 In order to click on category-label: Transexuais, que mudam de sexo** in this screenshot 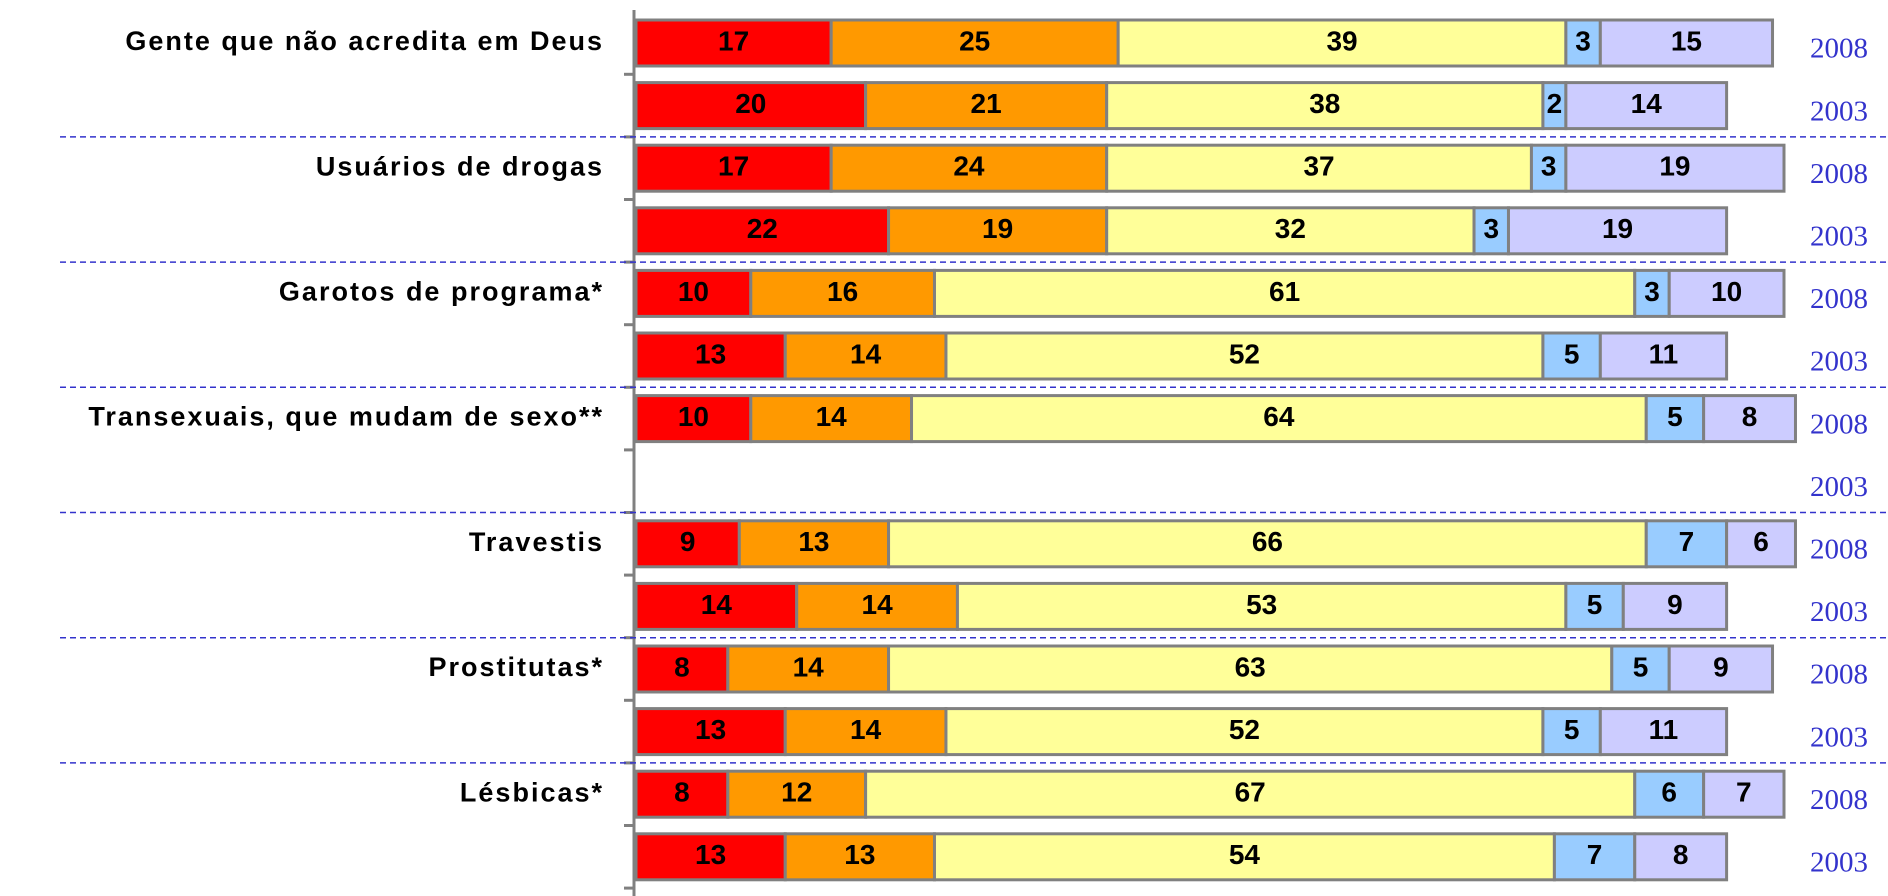, I will do `click(346, 417)`.